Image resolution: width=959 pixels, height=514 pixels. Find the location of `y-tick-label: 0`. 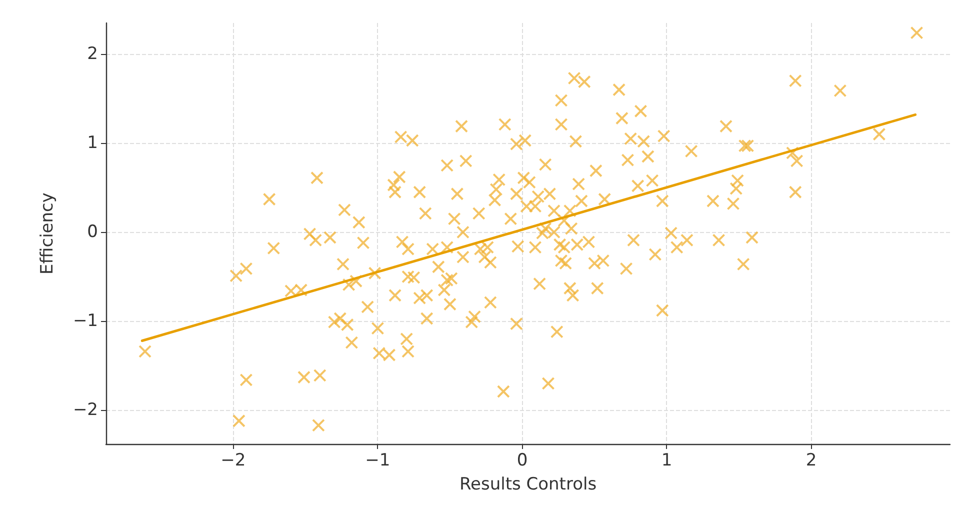

y-tick-label: 0 is located at coordinates (92, 232).